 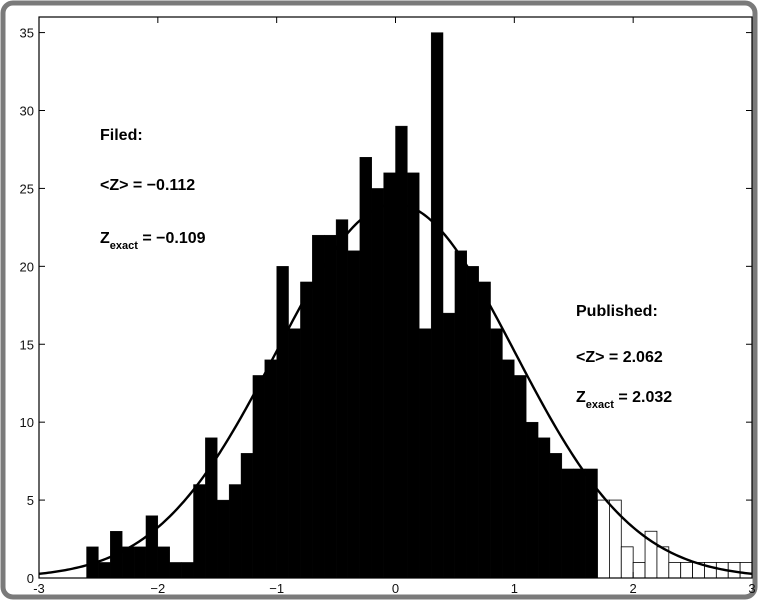 I want to click on x-tick-label: 3, so click(x=751, y=588).